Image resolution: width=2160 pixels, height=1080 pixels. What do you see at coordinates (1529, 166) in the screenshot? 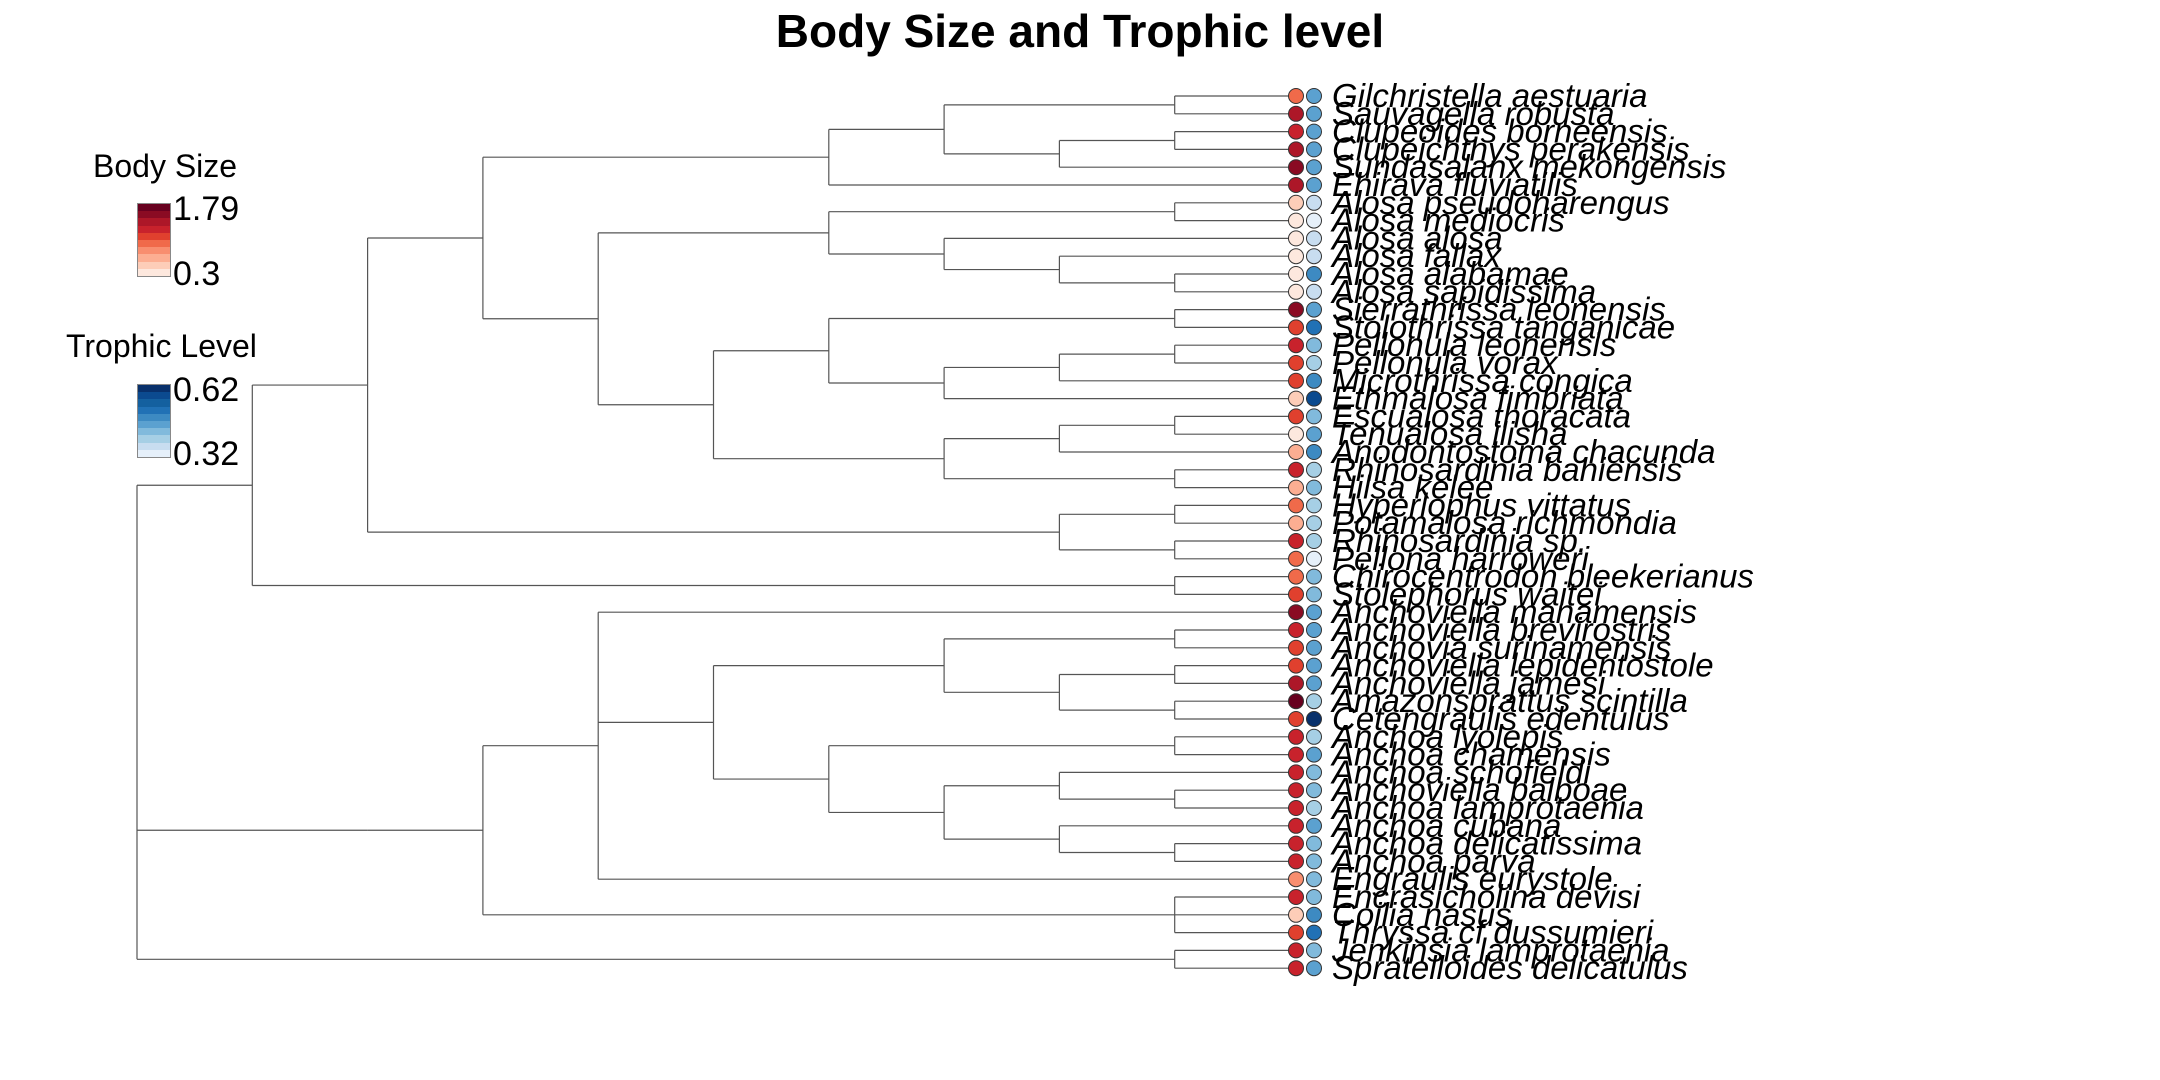
I see `species-label: Sundasalanx mekongensis` at bounding box center [1529, 166].